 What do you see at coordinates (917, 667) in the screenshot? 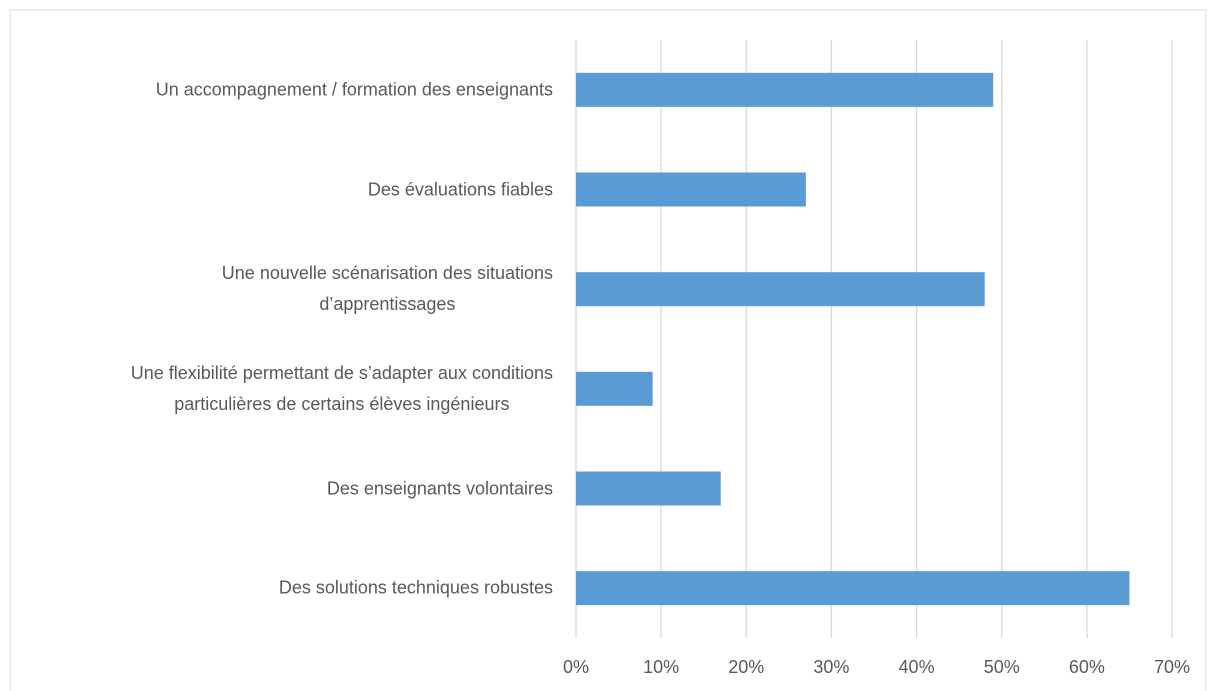
I see `x-tick-label: 40%` at bounding box center [917, 667].